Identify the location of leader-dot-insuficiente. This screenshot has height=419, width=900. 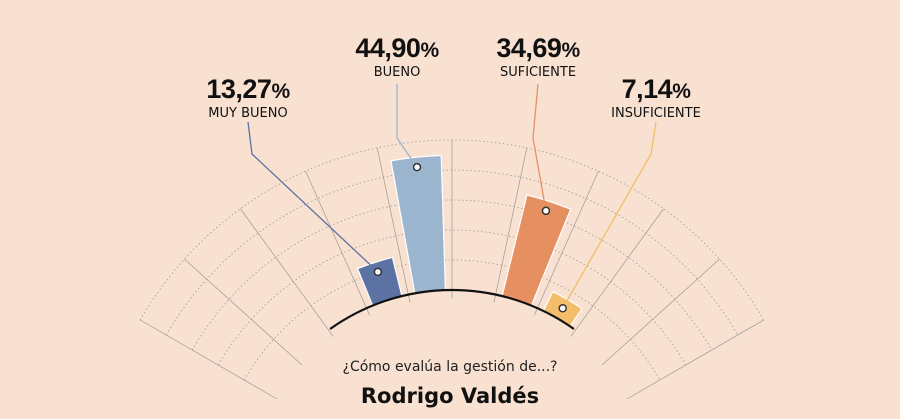
(562, 308).